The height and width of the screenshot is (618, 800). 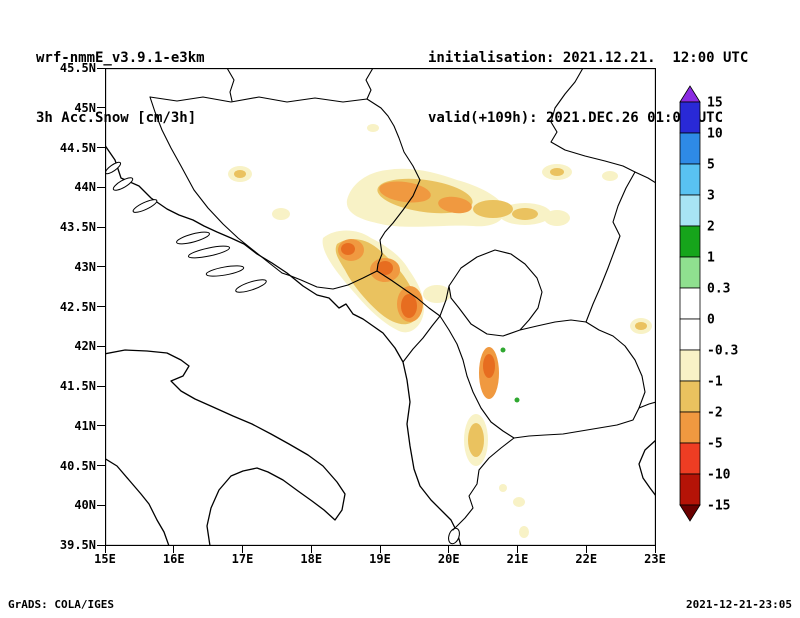 What do you see at coordinates (285, 184) in the screenshot?
I see `sava-drina-border` at bounding box center [285, 184].